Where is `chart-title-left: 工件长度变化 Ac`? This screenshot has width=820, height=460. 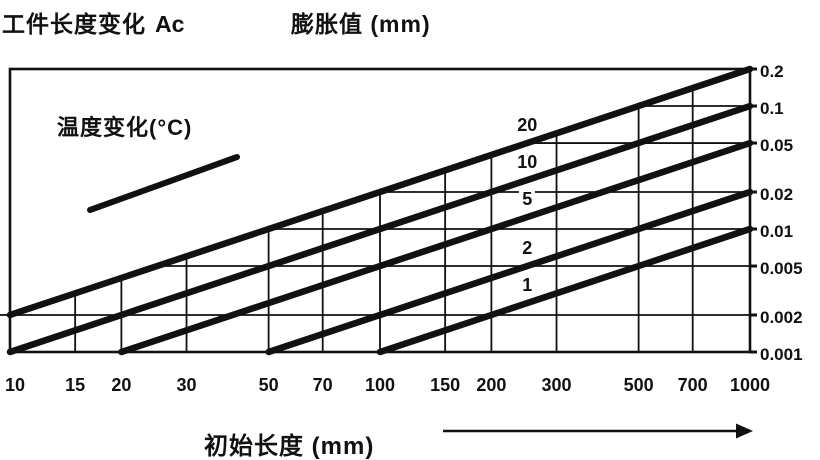 chart-title-left: 工件长度变化 Ac is located at coordinates (93, 22).